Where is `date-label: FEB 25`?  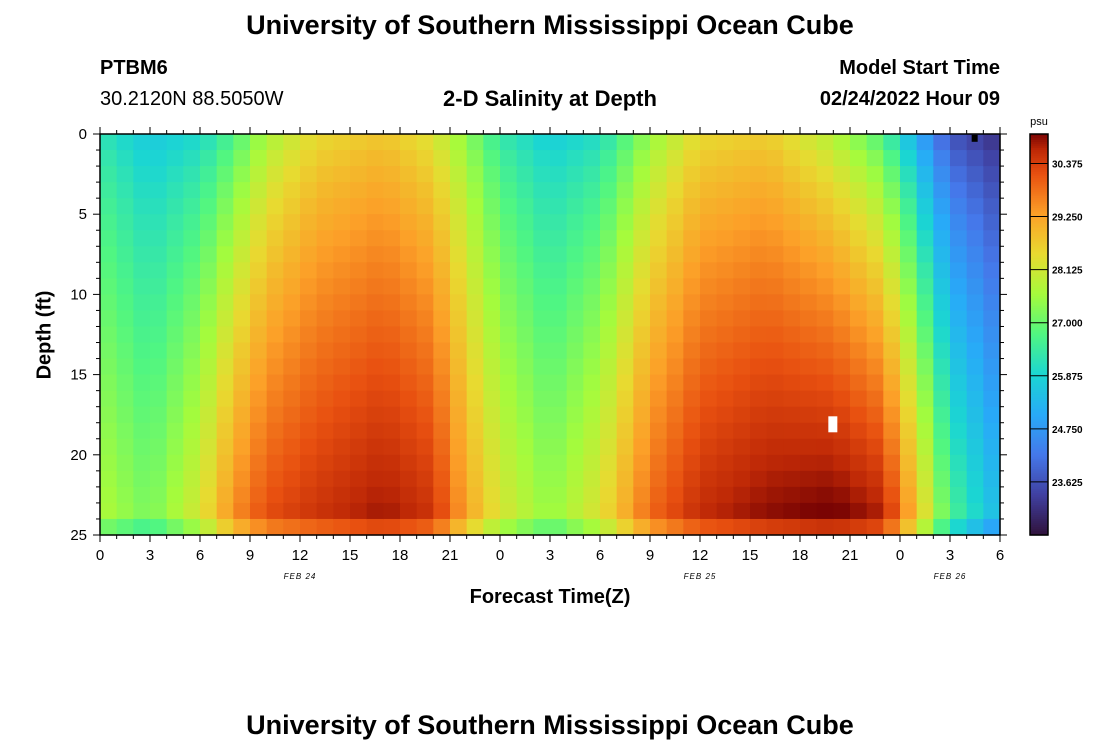
date-label: FEB 25 is located at coordinates (700, 576).